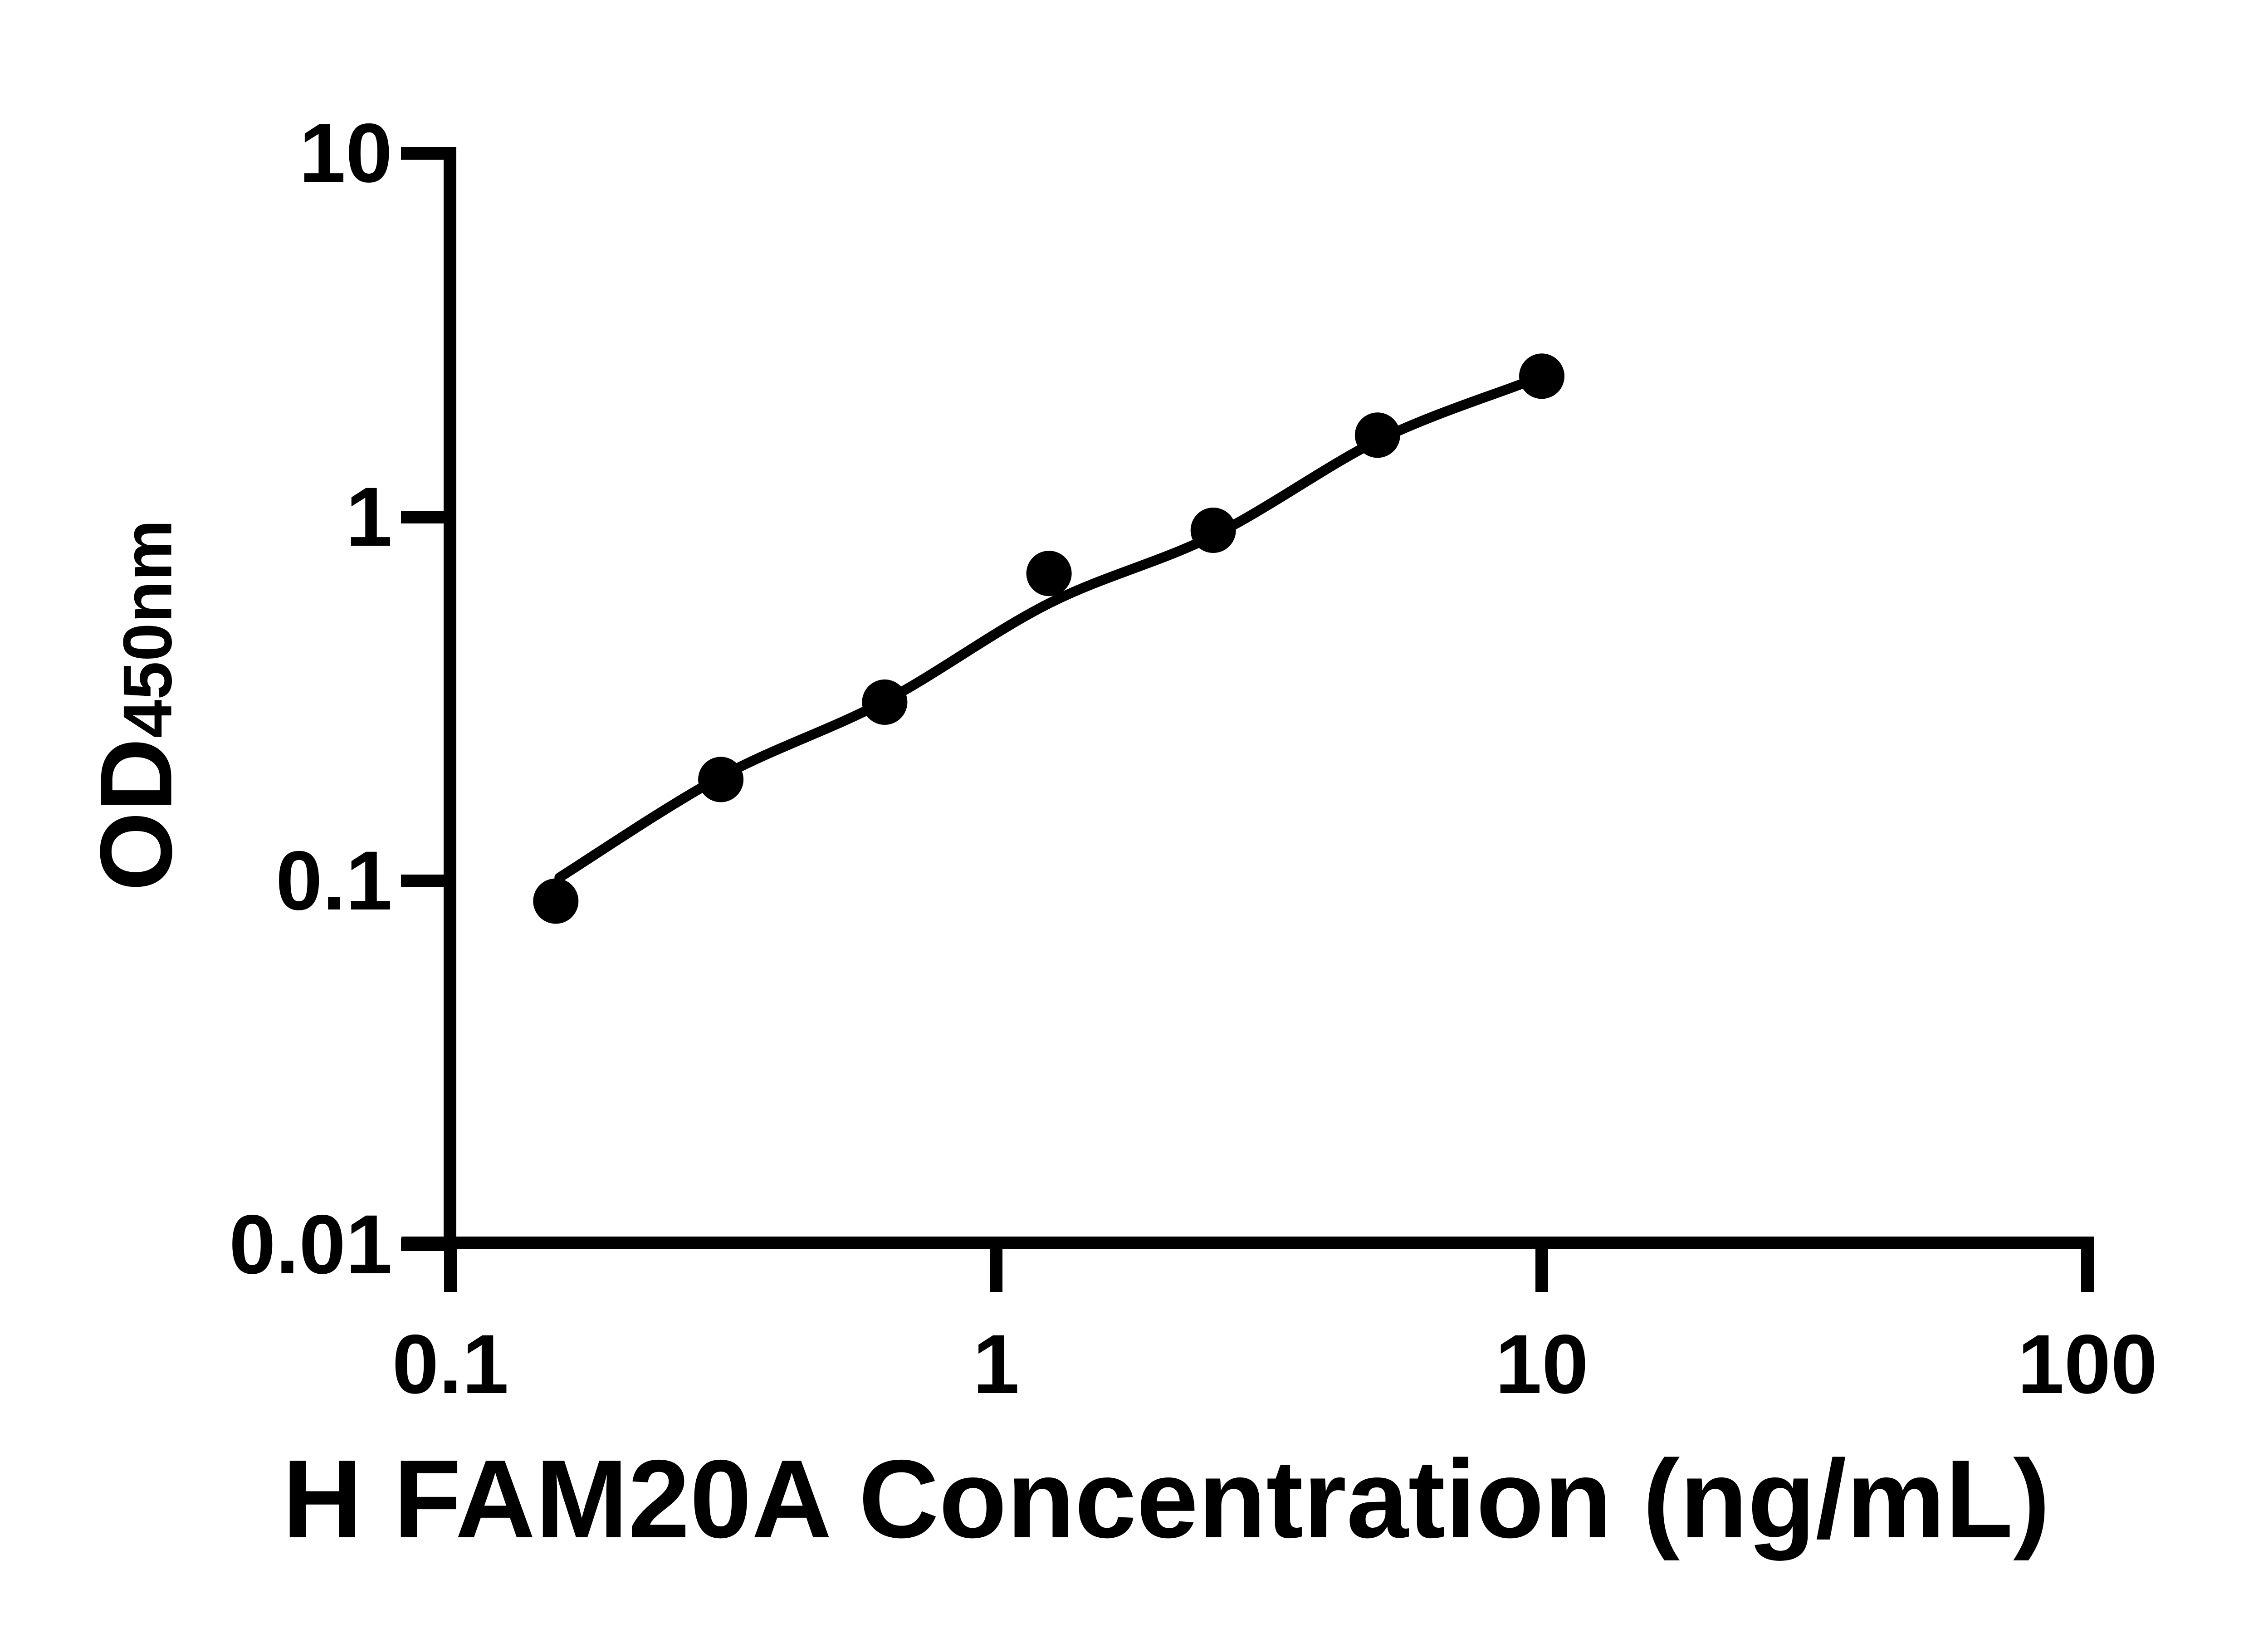 Image resolution: width=2268 pixels, height=1633 pixels. Describe the element at coordinates (369, 517) in the screenshot. I see `y-tick-label: 1` at that location.